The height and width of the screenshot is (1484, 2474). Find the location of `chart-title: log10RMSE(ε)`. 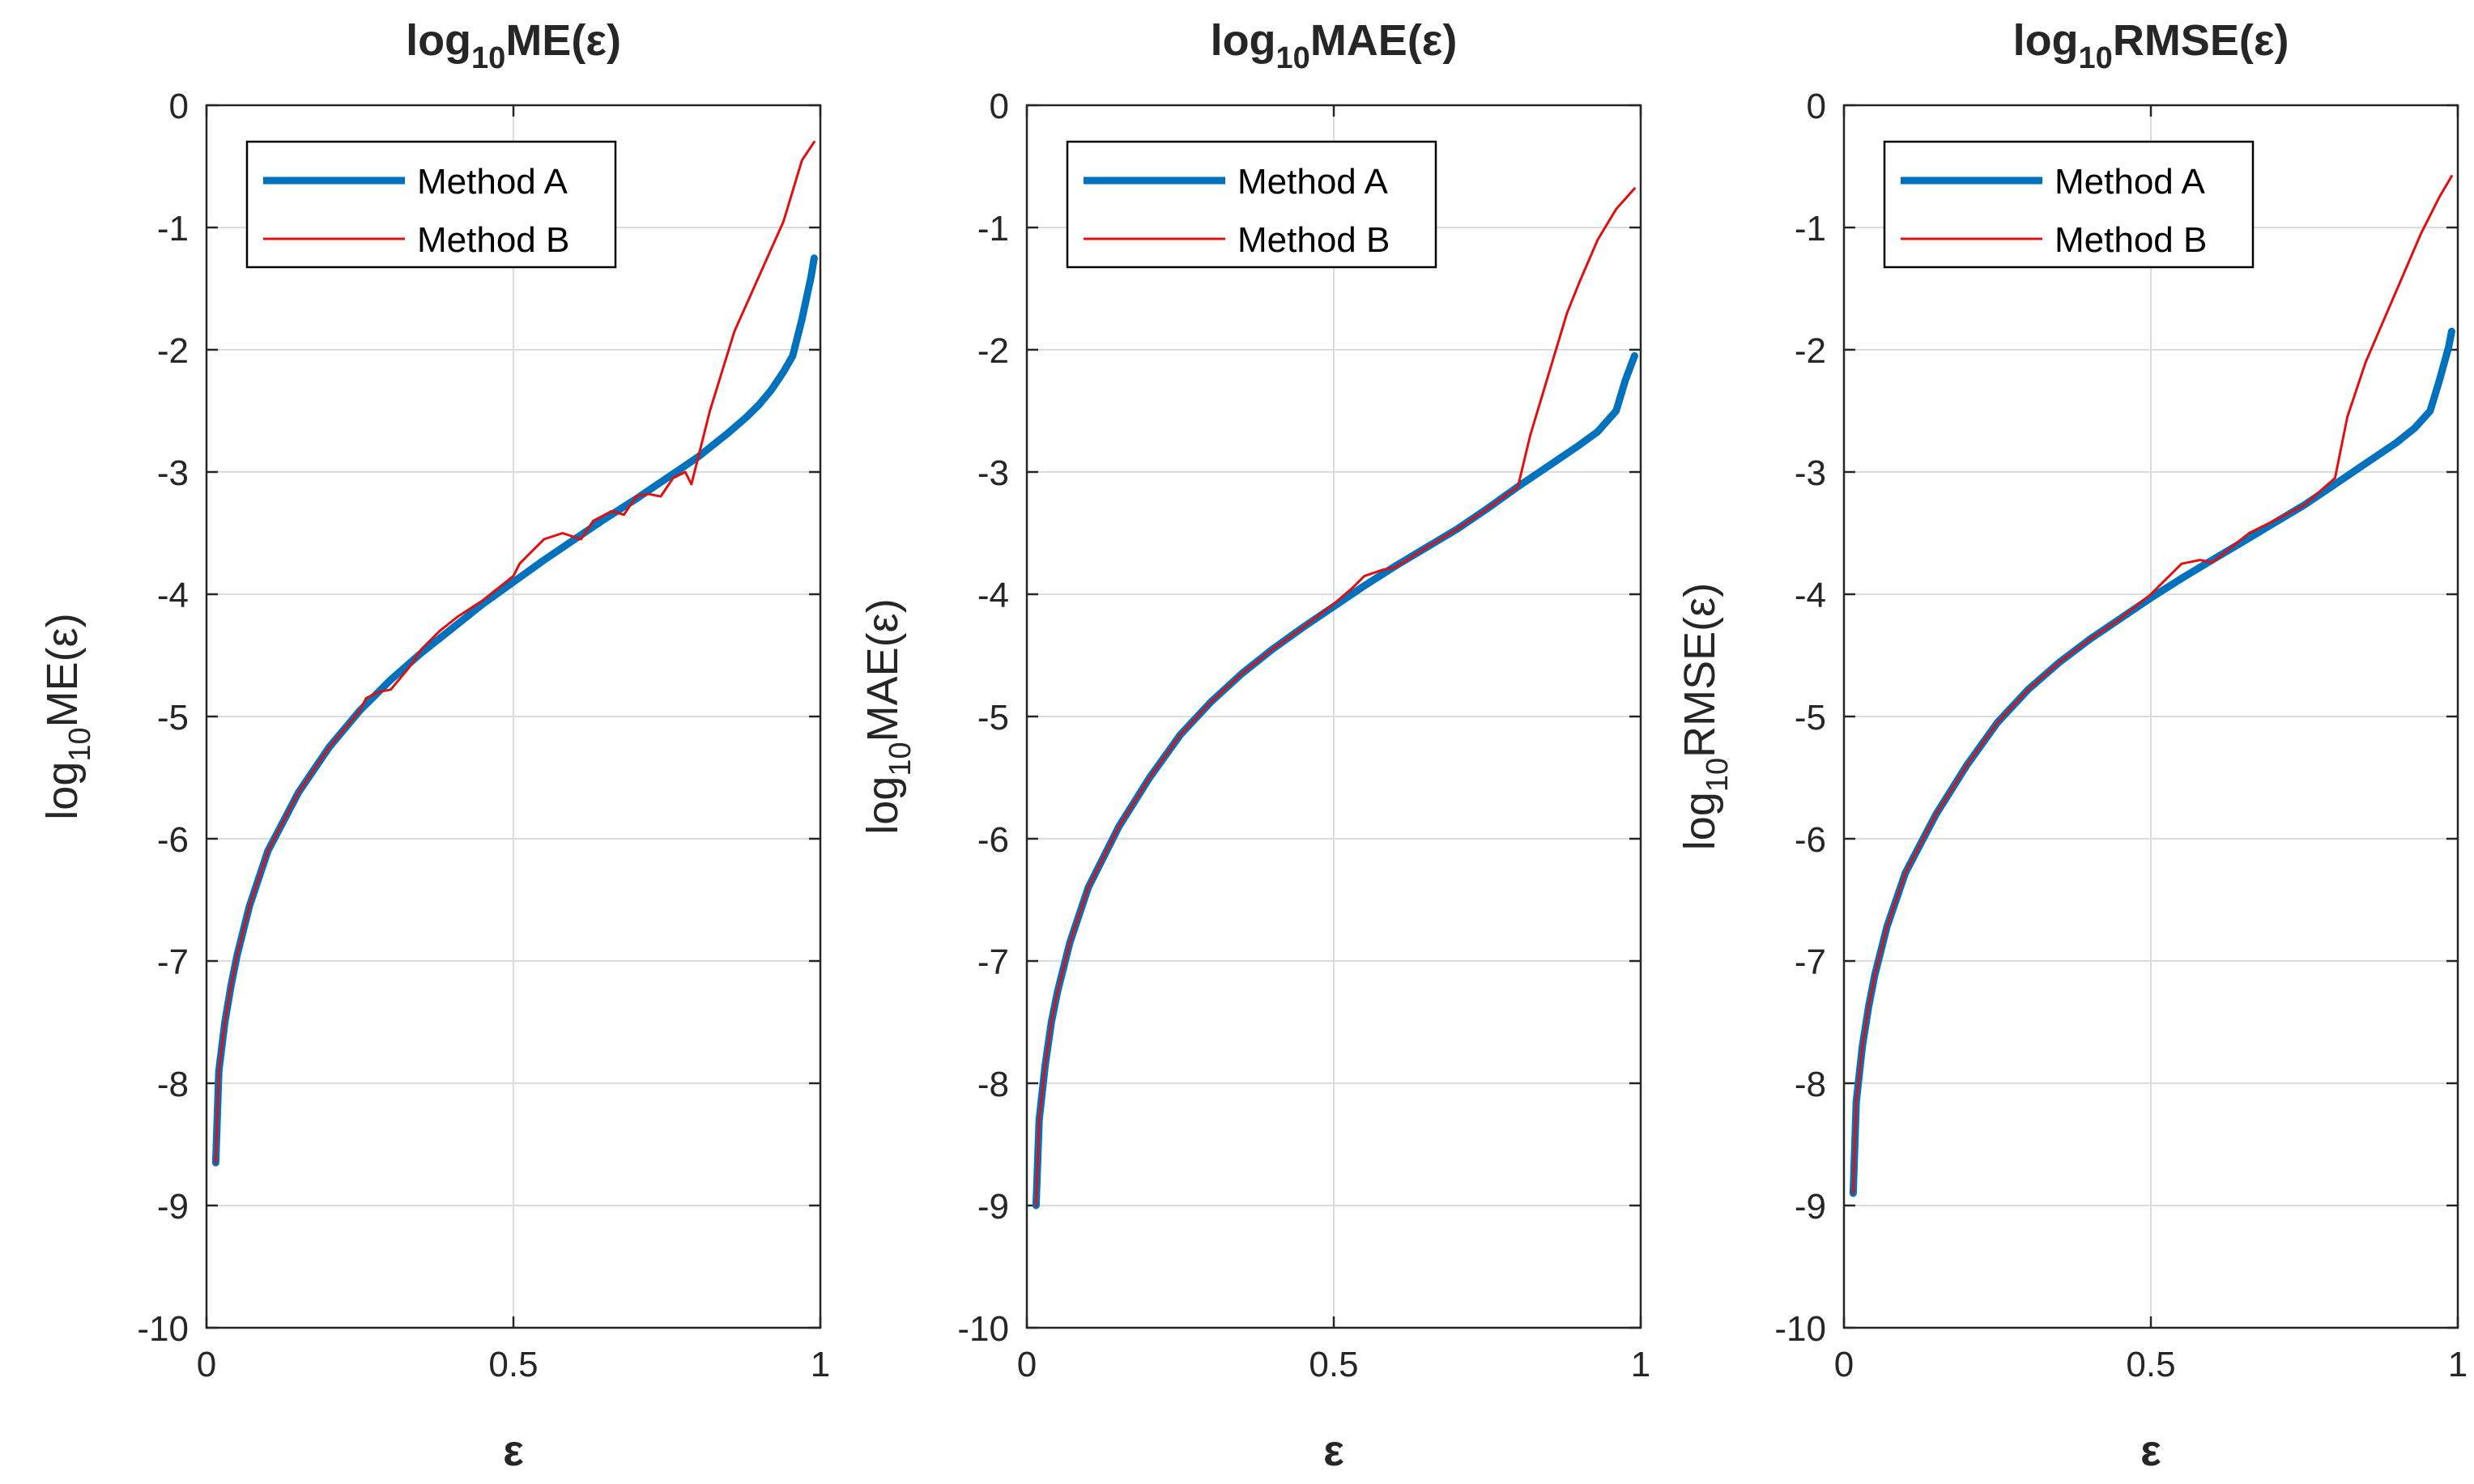

chart-title: log10RMSE(ε) is located at coordinates (2151, 45).